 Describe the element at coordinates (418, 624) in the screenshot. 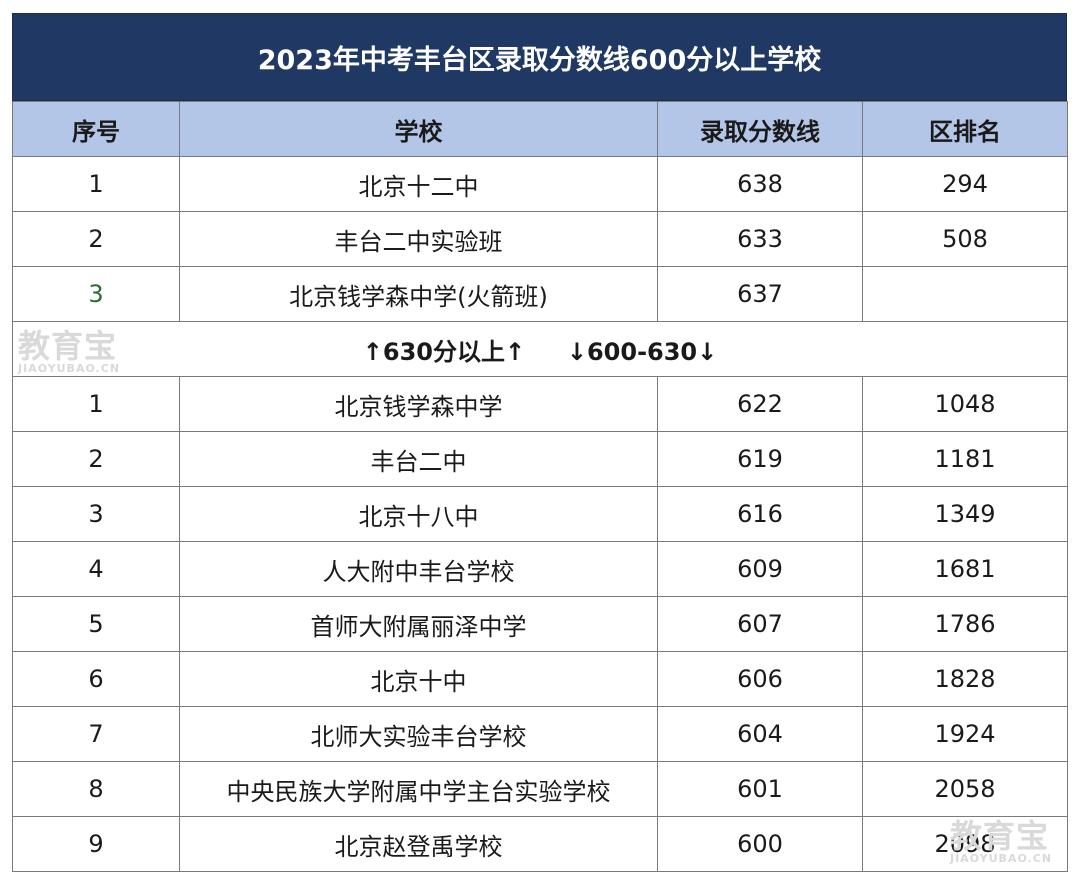

I see `cell-school: 首师大附属丽泽中学` at that location.